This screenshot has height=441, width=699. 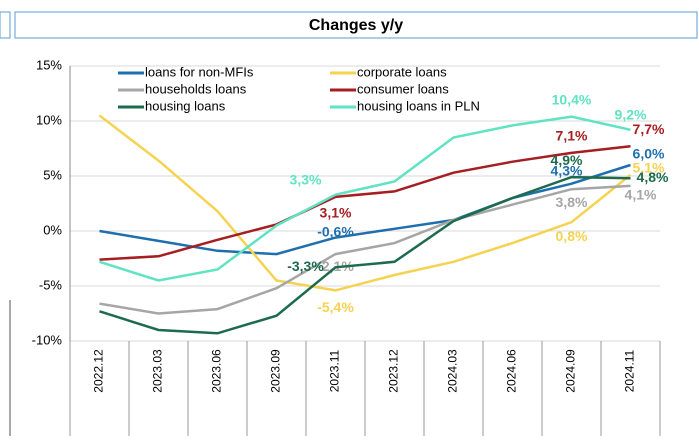 What do you see at coordinates (567, 170) in the screenshot?
I see `data-label: 4,3%` at bounding box center [567, 170].